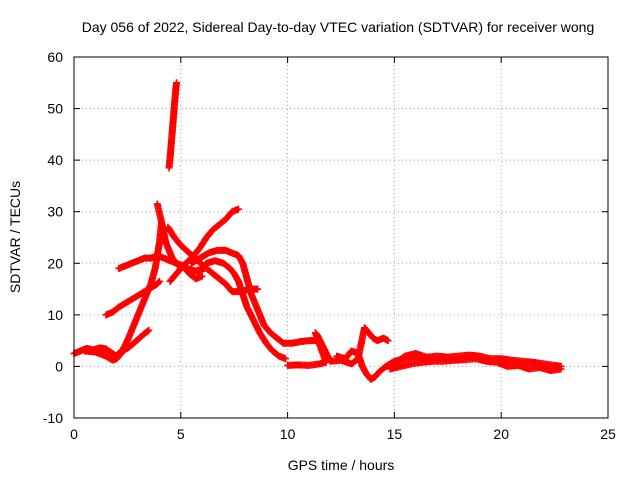 The image size is (640, 480). I want to click on x-axis-label: GPS time / hours, so click(341, 465).